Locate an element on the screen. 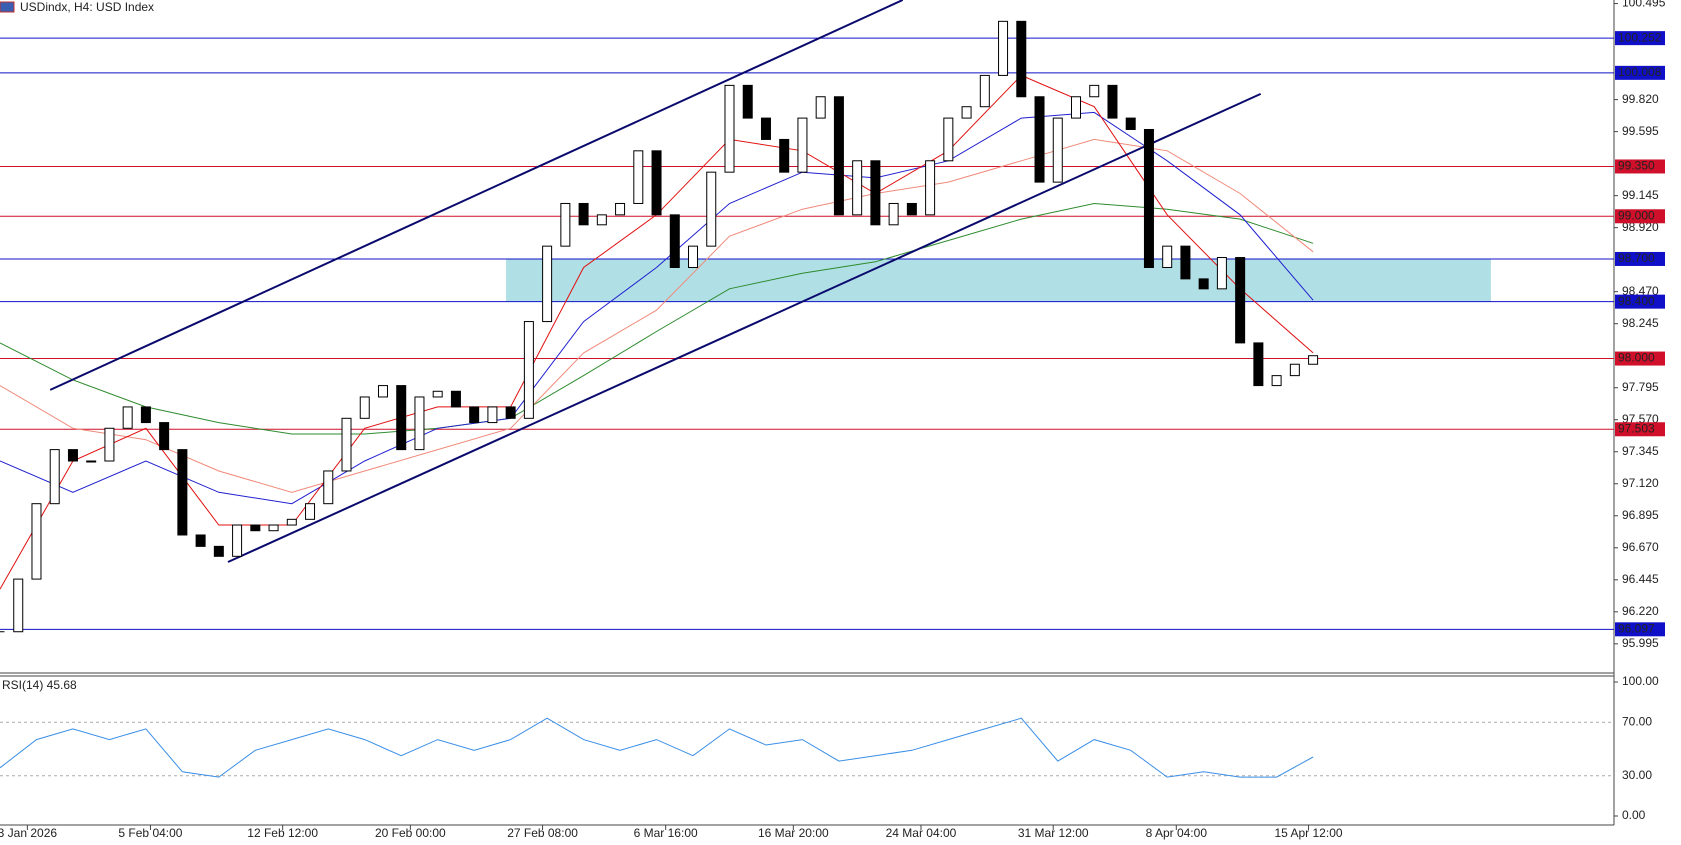 Image resolution: width=1681 pixels, height=845 pixels. rsi-line is located at coordinates (657, 747).